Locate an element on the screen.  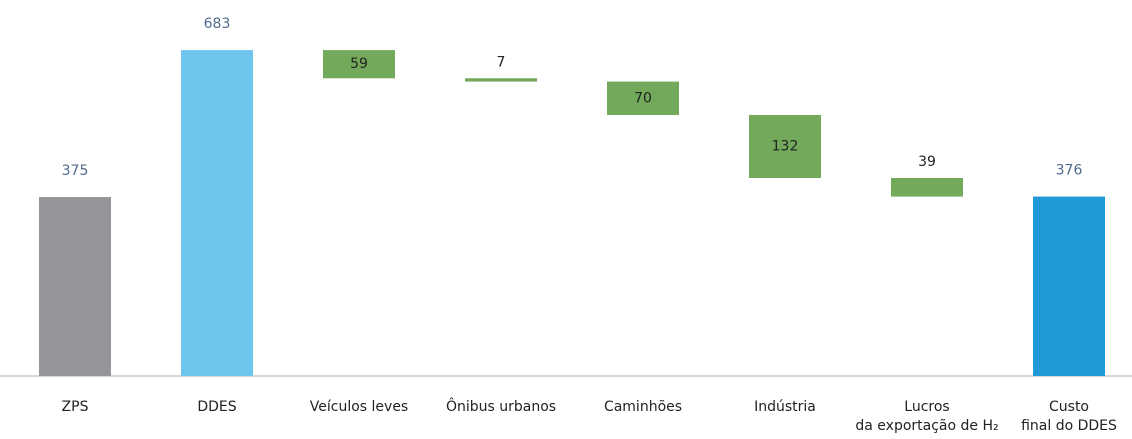
x-tick-label: Custo is located at coordinates (1069, 407).